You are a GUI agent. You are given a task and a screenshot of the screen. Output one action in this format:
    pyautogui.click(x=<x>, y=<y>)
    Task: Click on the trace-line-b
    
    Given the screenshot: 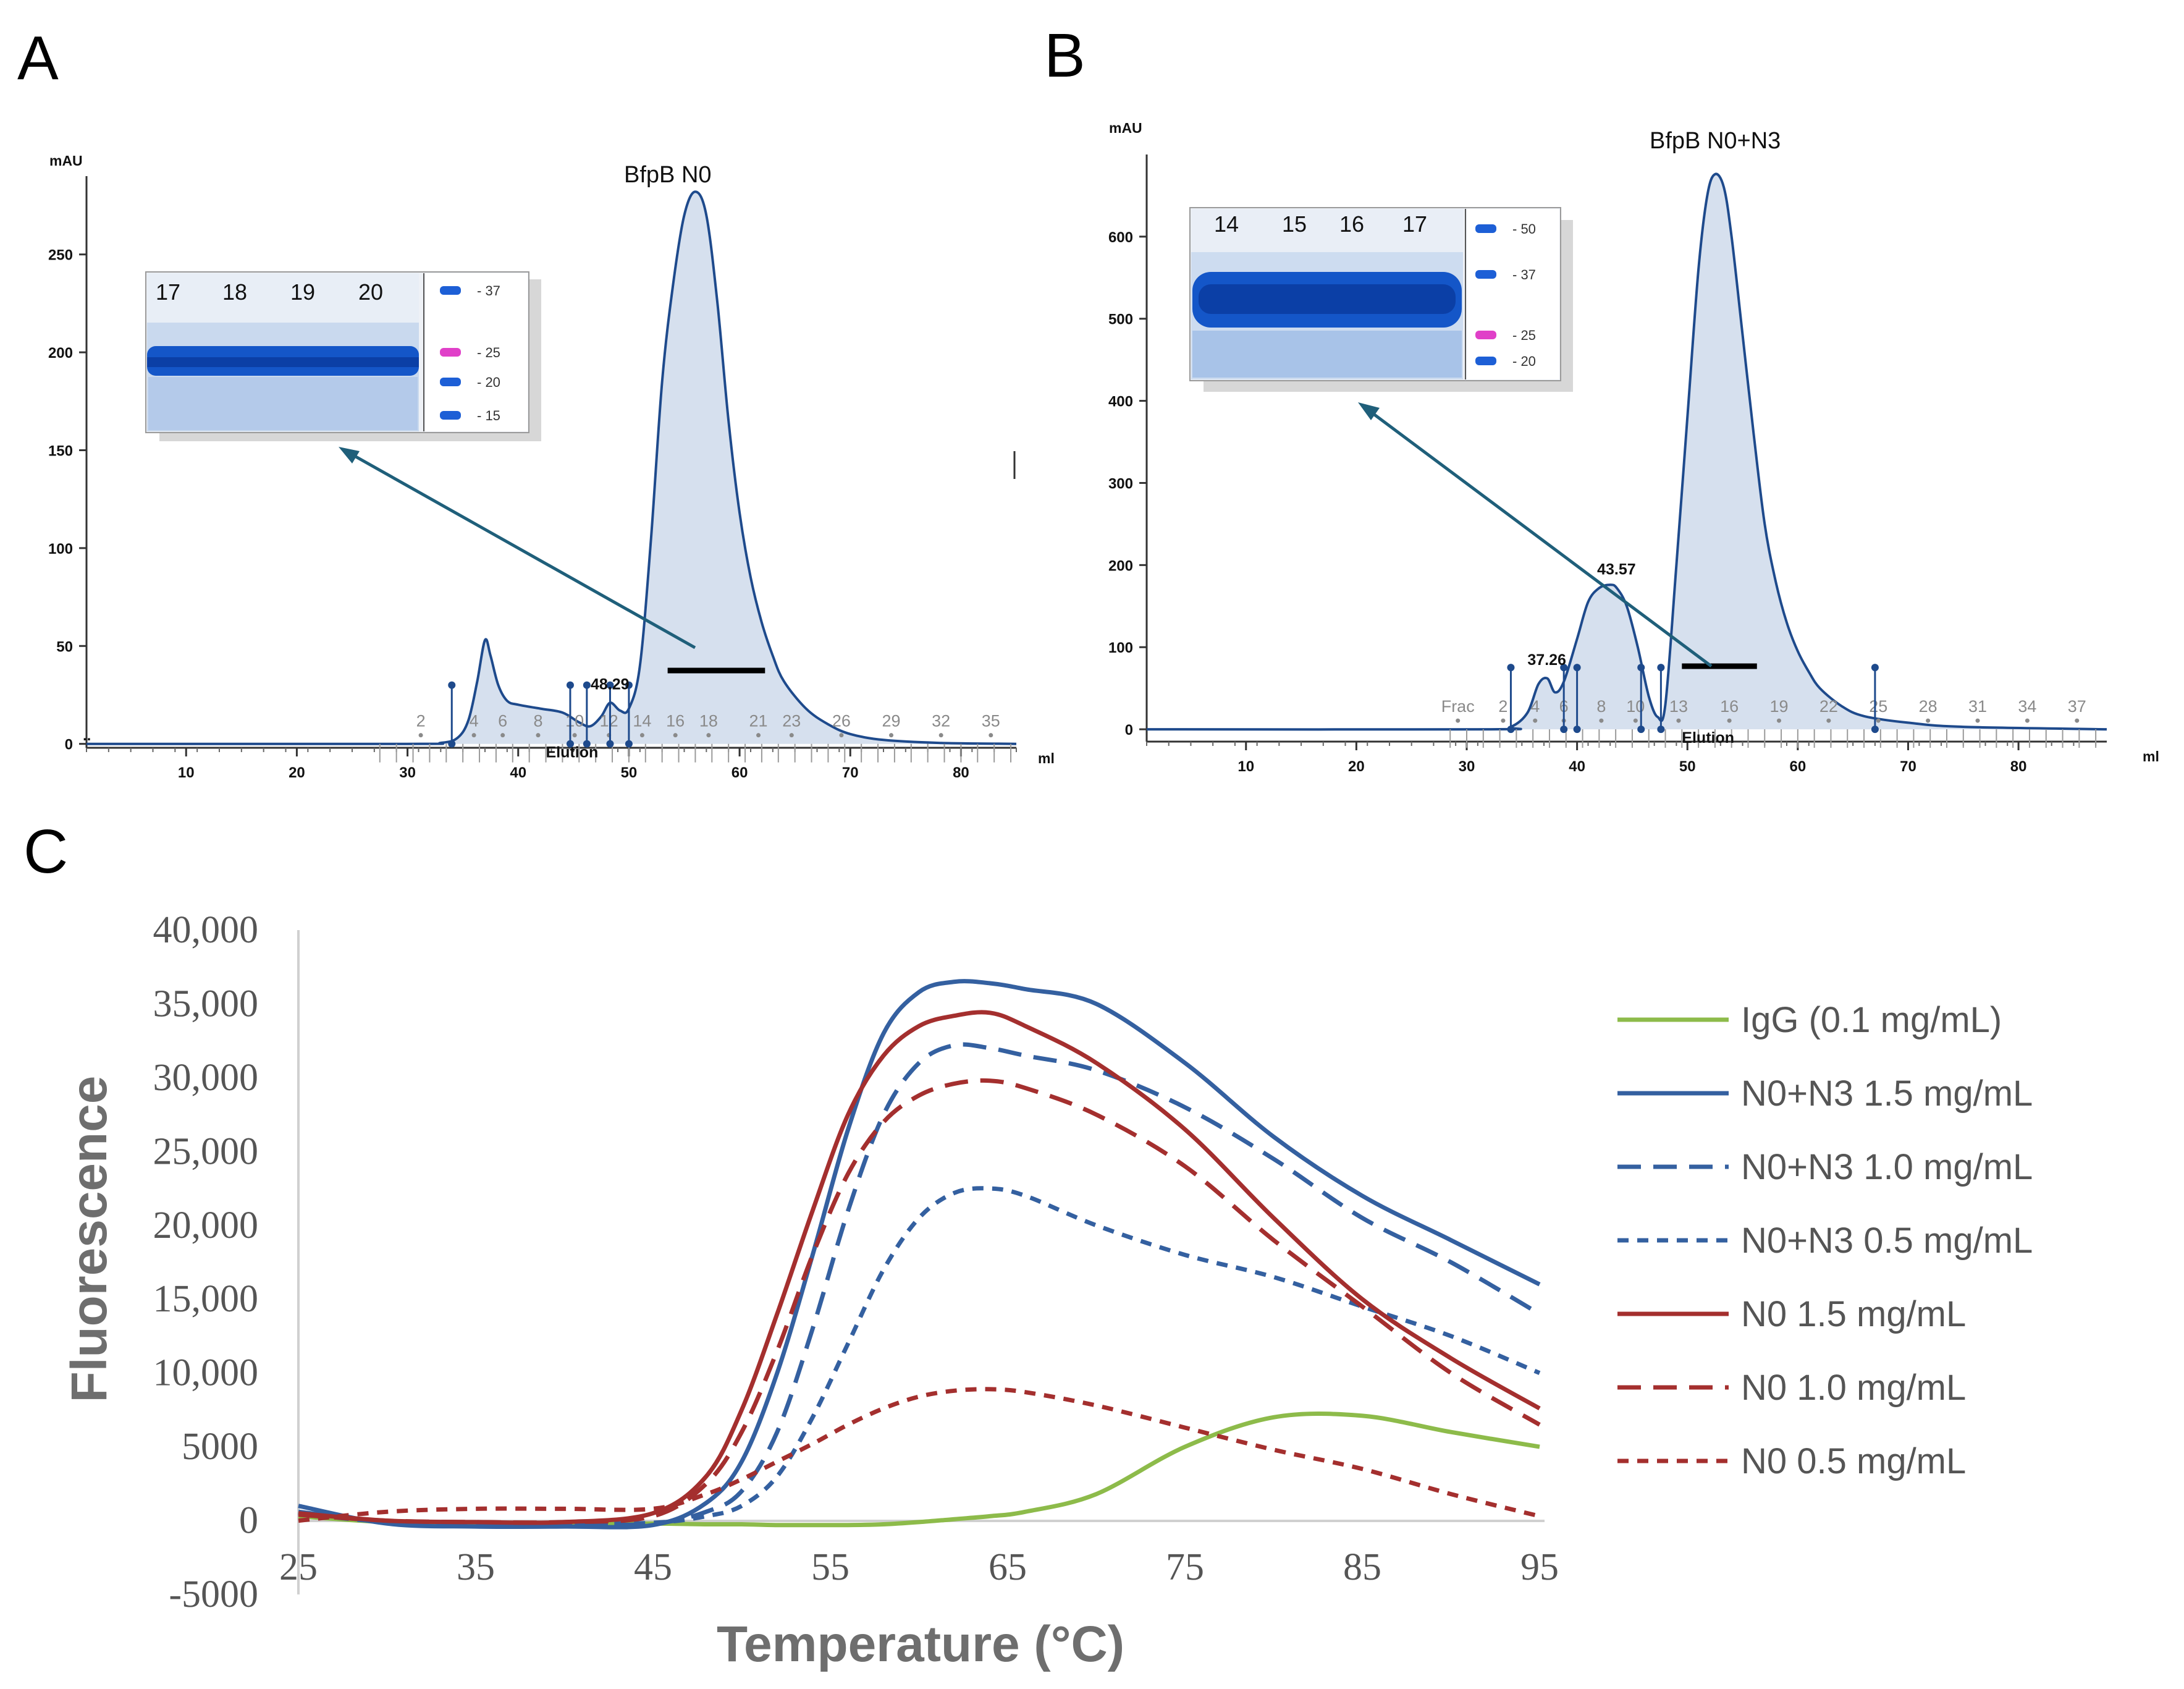 What is the action you would take?
    pyautogui.click(x=1626, y=452)
    